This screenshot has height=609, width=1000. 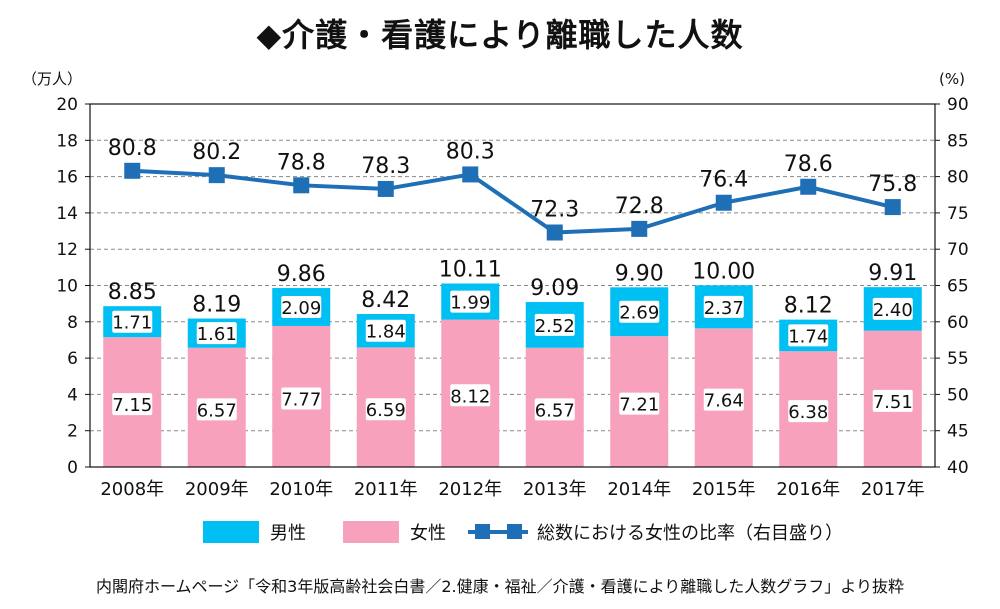 I want to click on total-value-label: 9.86, so click(x=301, y=274).